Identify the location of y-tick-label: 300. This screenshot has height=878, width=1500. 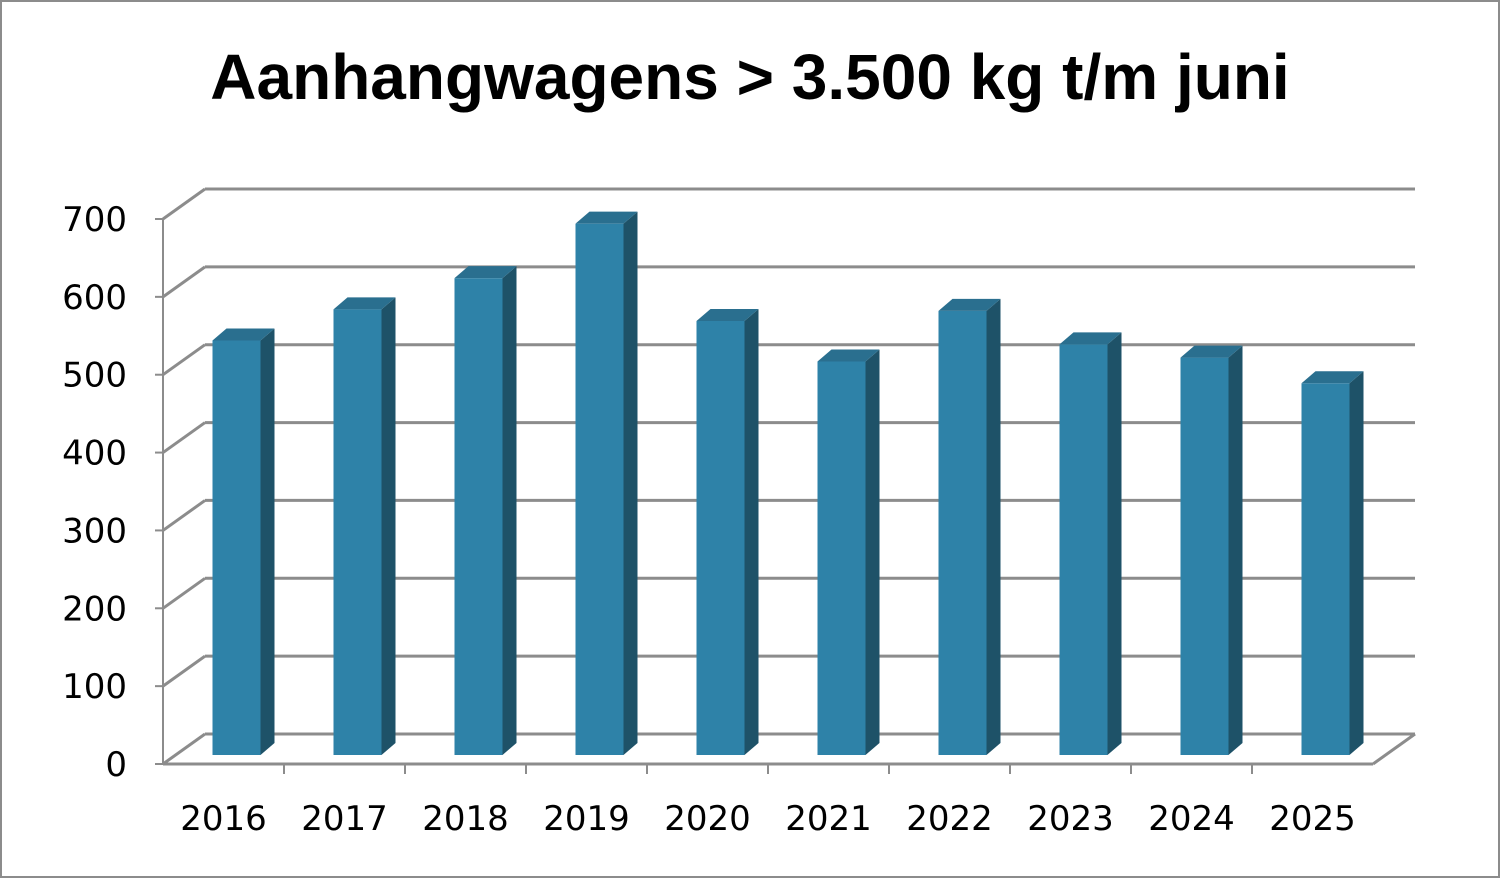
(94, 531).